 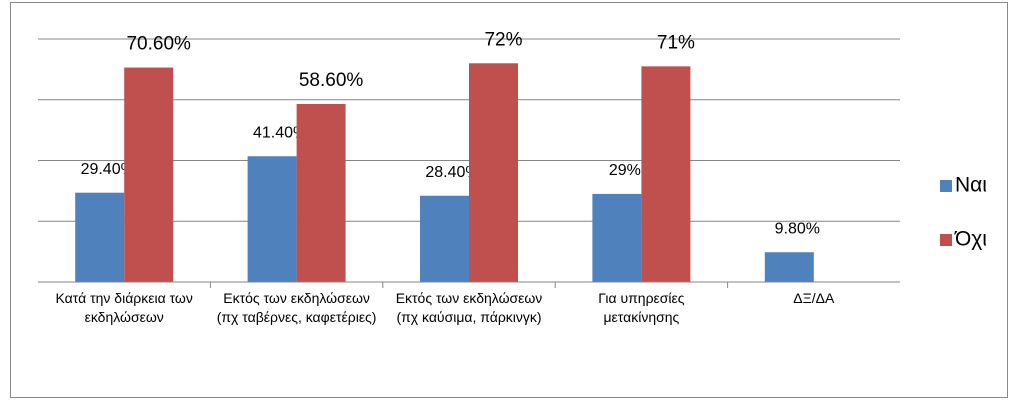 What do you see at coordinates (641, 307) in the screenshot?
I see `x-tick-label: Για υπηρεσίες μετακίνησης` at bounding box center [641, 307].